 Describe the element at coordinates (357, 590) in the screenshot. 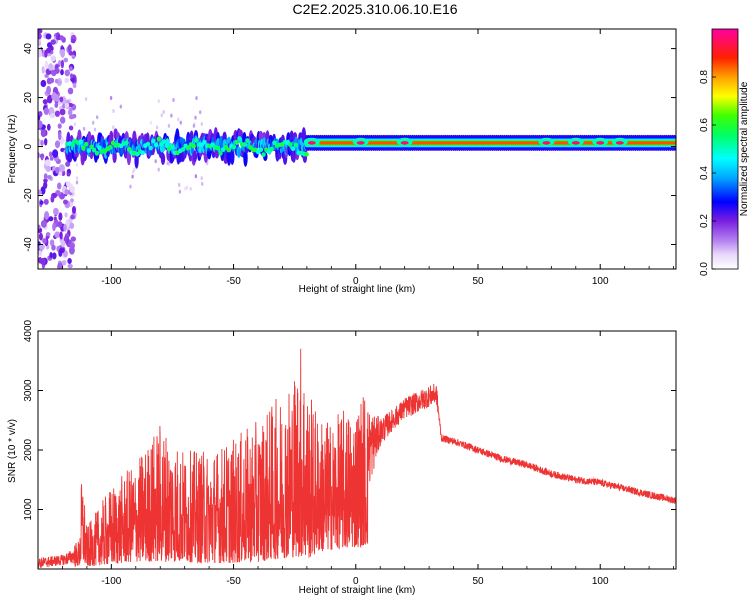

I see `snr-x-label: Height of straight line (km)` at that location.